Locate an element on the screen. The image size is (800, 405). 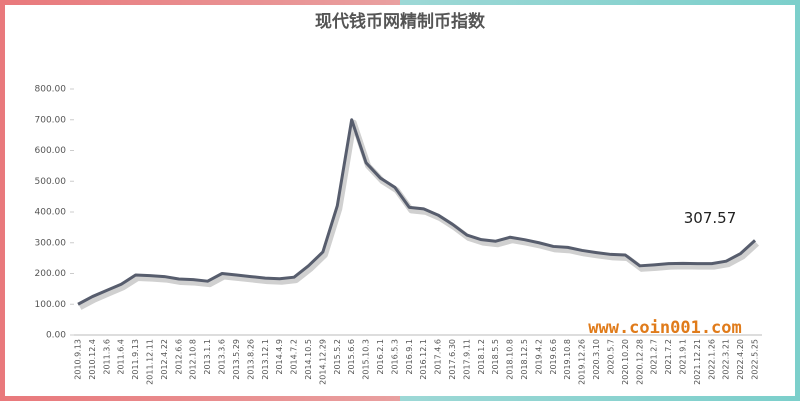
x-tick-label: 2013.12.1 is located at coordinates (265, 359).